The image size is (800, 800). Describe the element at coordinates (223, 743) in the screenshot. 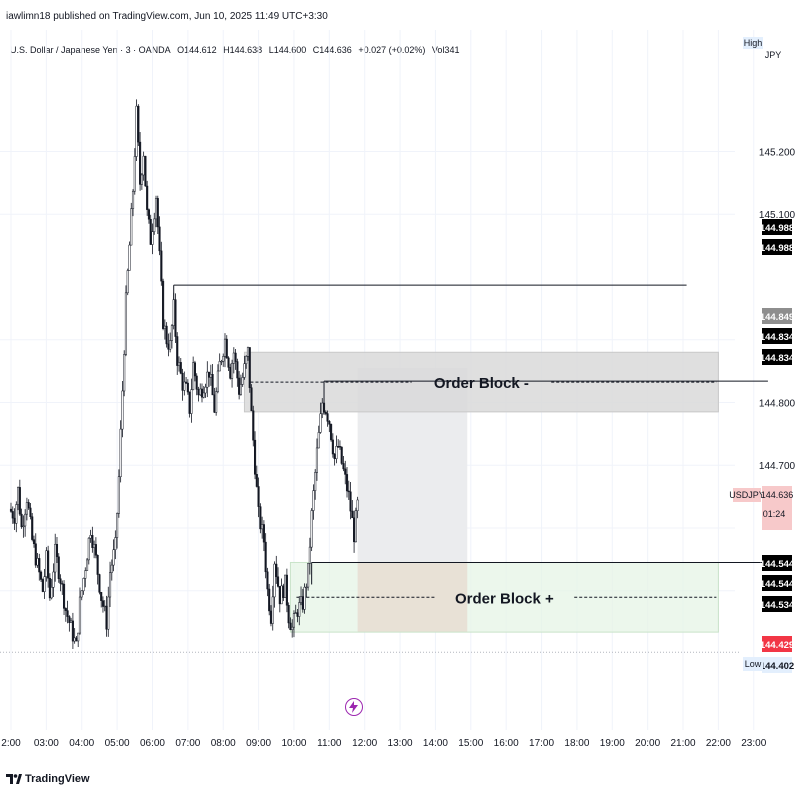

I see `x-tick-label: 08:00` at that location.